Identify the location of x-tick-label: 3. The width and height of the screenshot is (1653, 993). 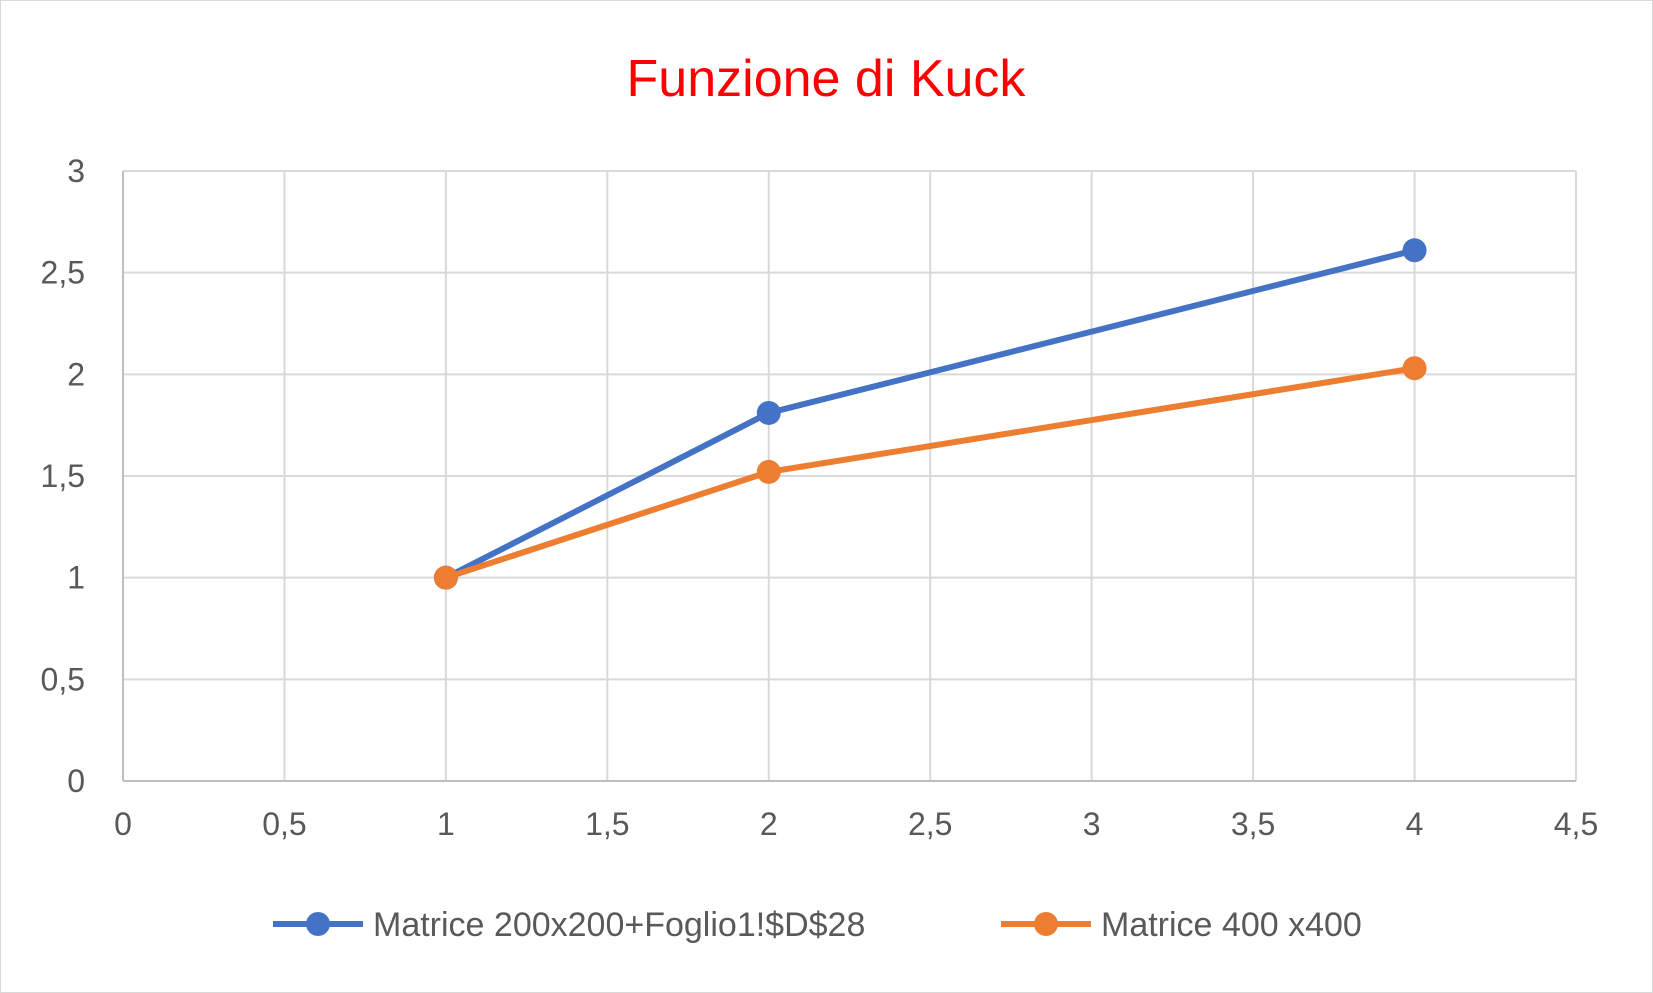
(1092, 824).